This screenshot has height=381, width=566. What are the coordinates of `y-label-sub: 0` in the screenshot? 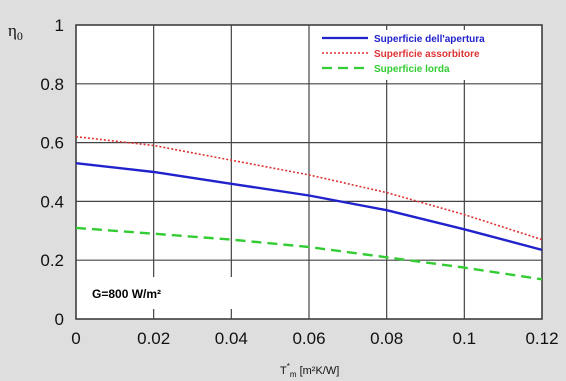 It's located at (20, 36).